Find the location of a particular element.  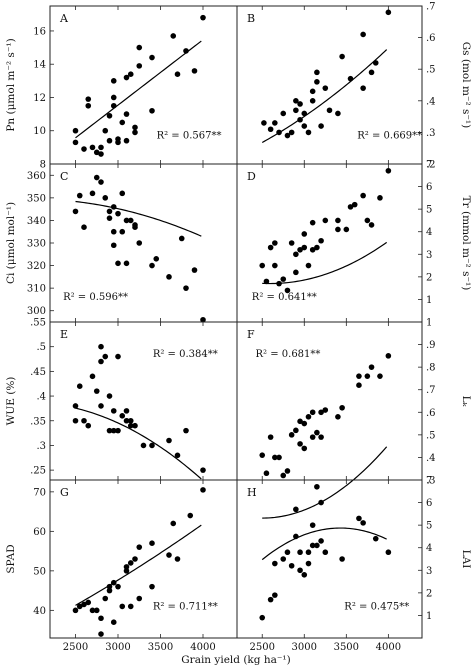

r2-label: R² = 0.681** is located at coordinates (288, 354).